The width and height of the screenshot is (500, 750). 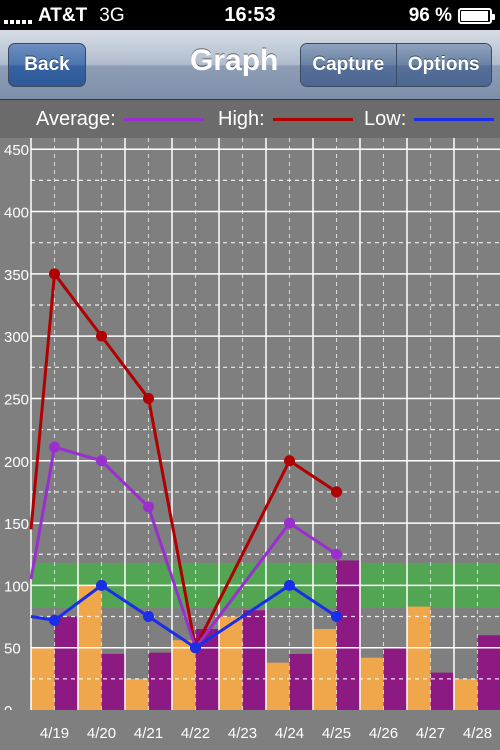 What do you see at coordinates (395, 678) in the screenshot?
I see `bar-4/26-b` at bounding box center [395, 678].